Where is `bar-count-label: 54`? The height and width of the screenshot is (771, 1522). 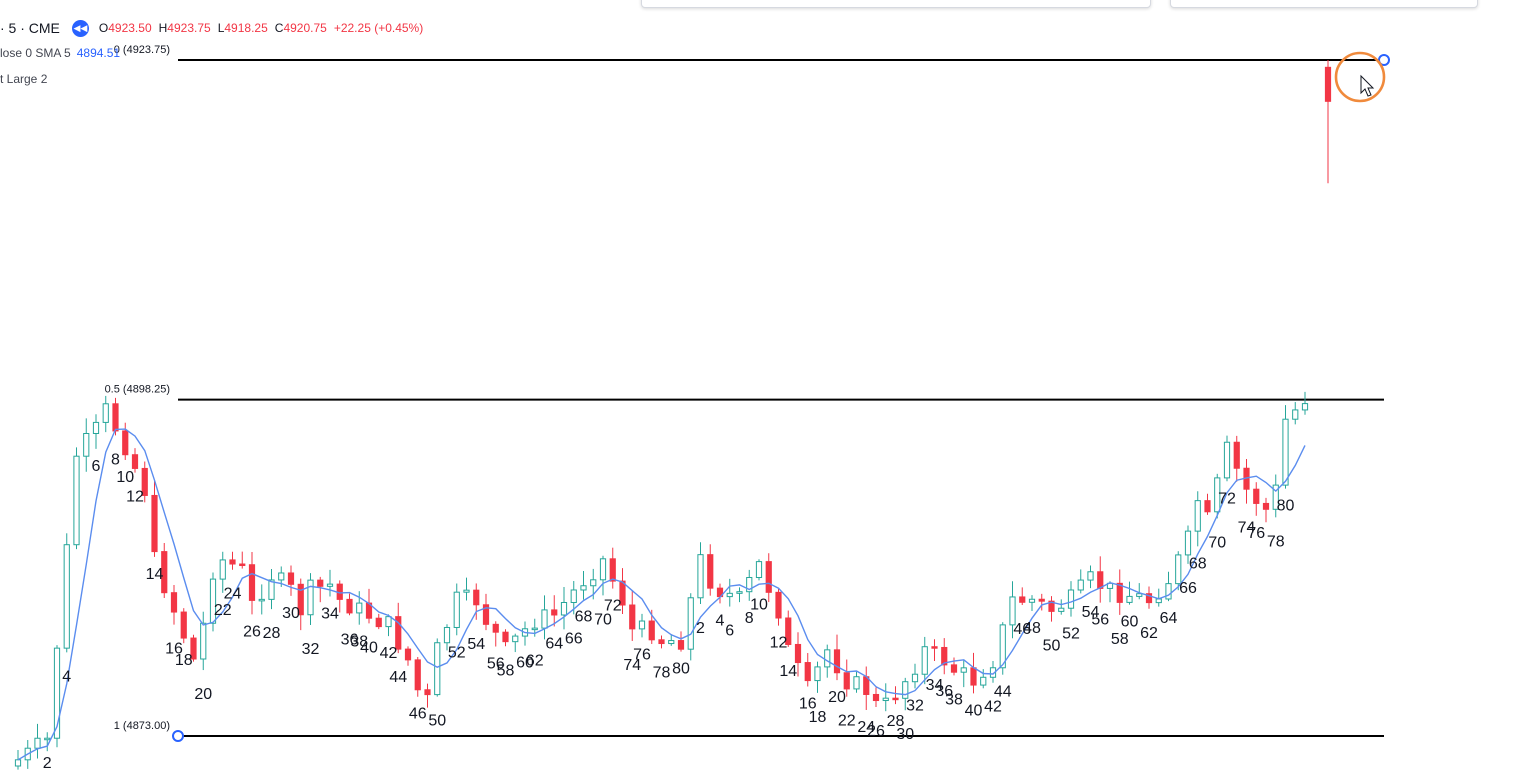 bar-count-label: 54 is located at coordinates (1091, 612).